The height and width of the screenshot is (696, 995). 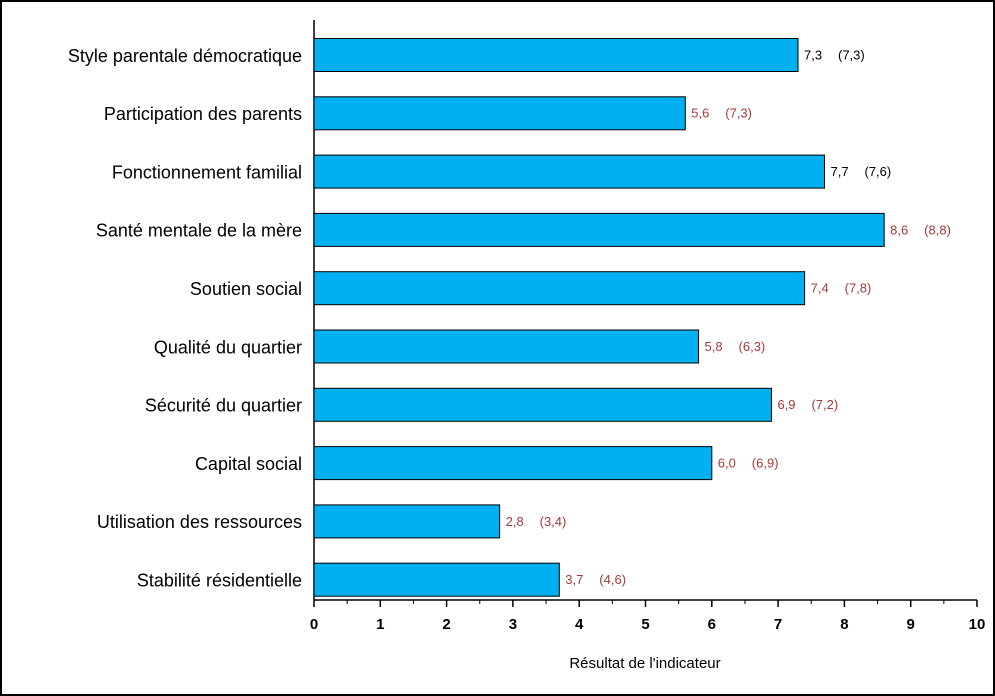 I want to click on x-tick-label: 1, so click(x=380, y=624).